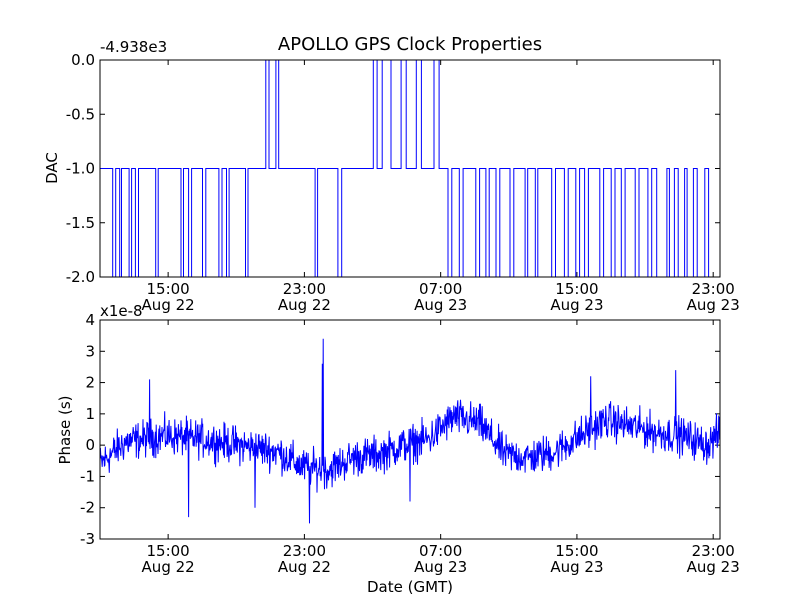 Image resolution: width=800 pixels, height=600 pixels. Describe the element at coordinates (410, 44) in the screenshot. I see `chart-title: APOLLO GPS Clock Properties` at that location.